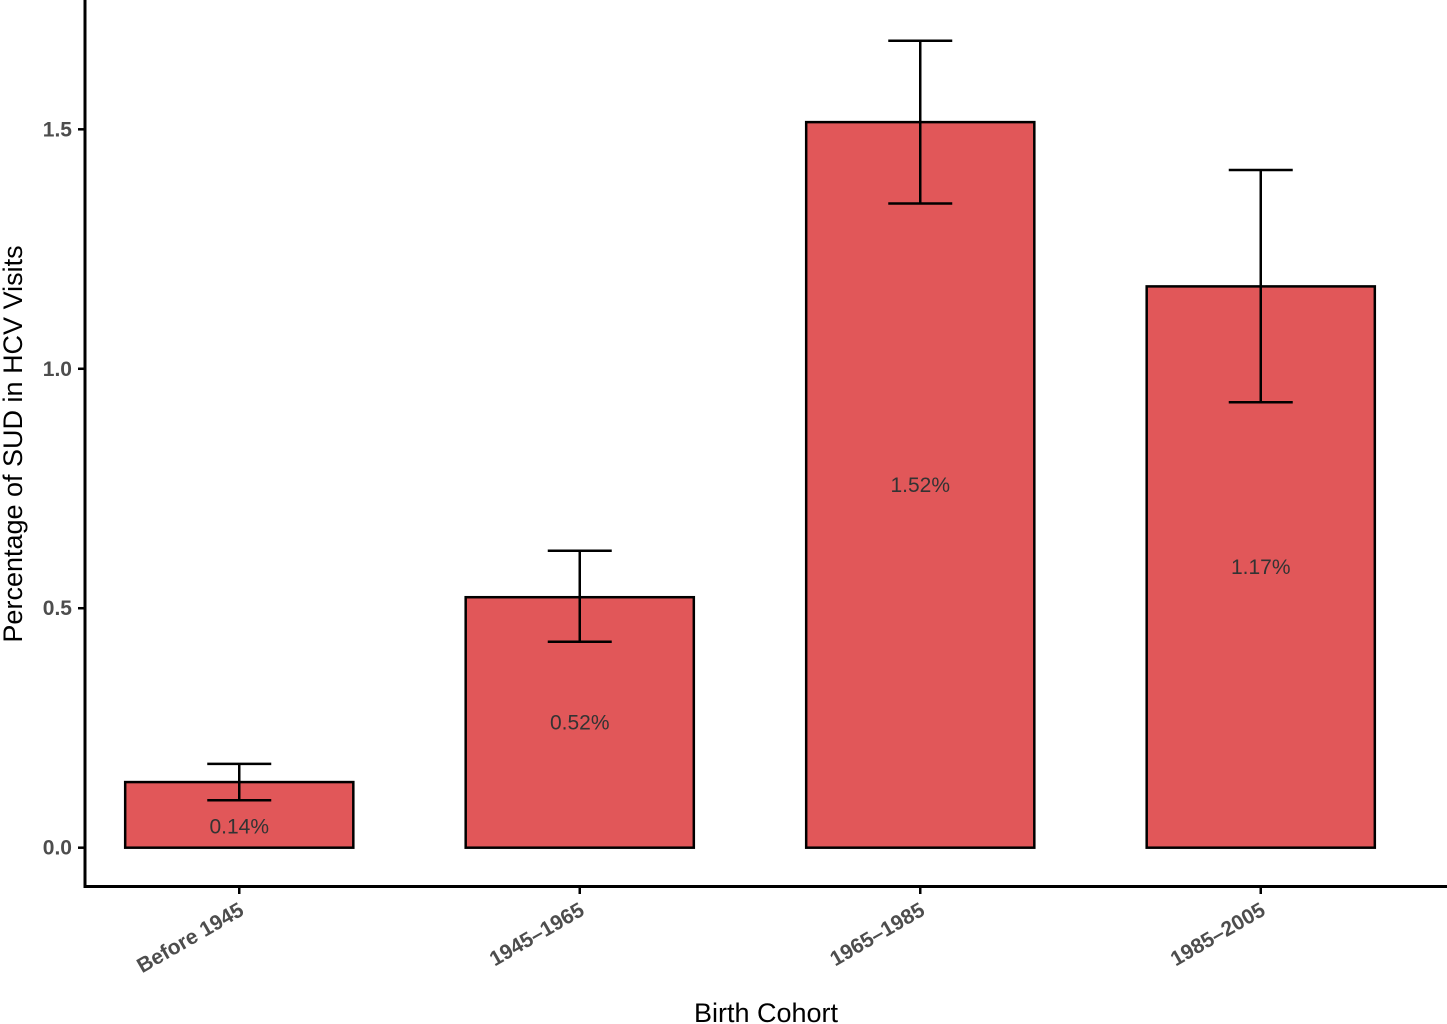 The image size is (1447, 1024). Describe the element at coordinates (580, 722) in the screenshot. I see `data-label: 0.52%` at that location.